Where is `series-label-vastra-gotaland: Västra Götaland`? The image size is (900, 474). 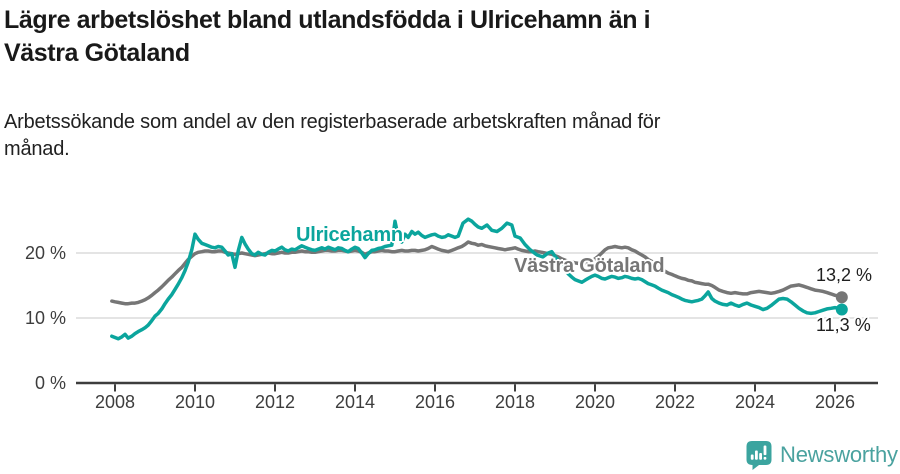 series-label-vastra-gotaland: Västra Götaland is located at coordinates (589, 266).